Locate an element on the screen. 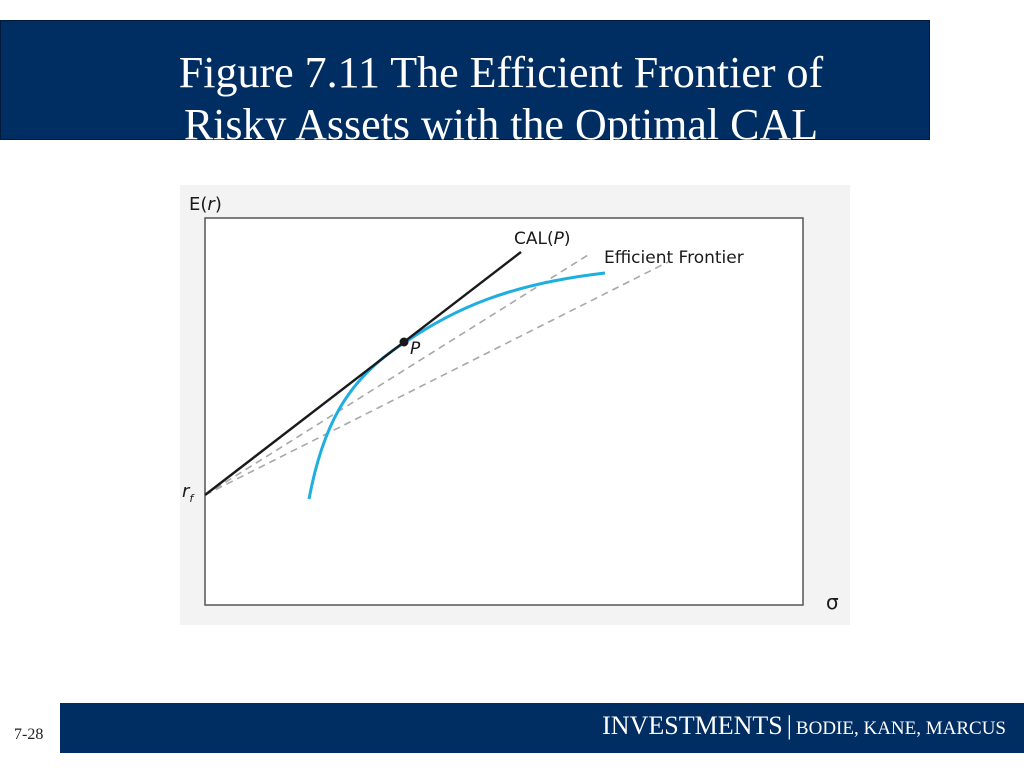  y-axis-label: E(r) is located at coordinates (205, 204).